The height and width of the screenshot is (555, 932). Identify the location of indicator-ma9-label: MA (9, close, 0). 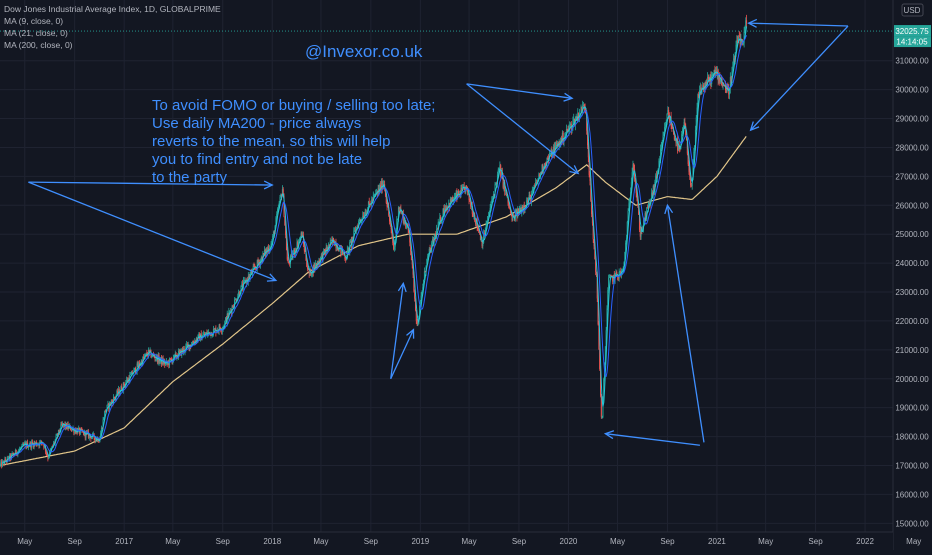
(34, 21).